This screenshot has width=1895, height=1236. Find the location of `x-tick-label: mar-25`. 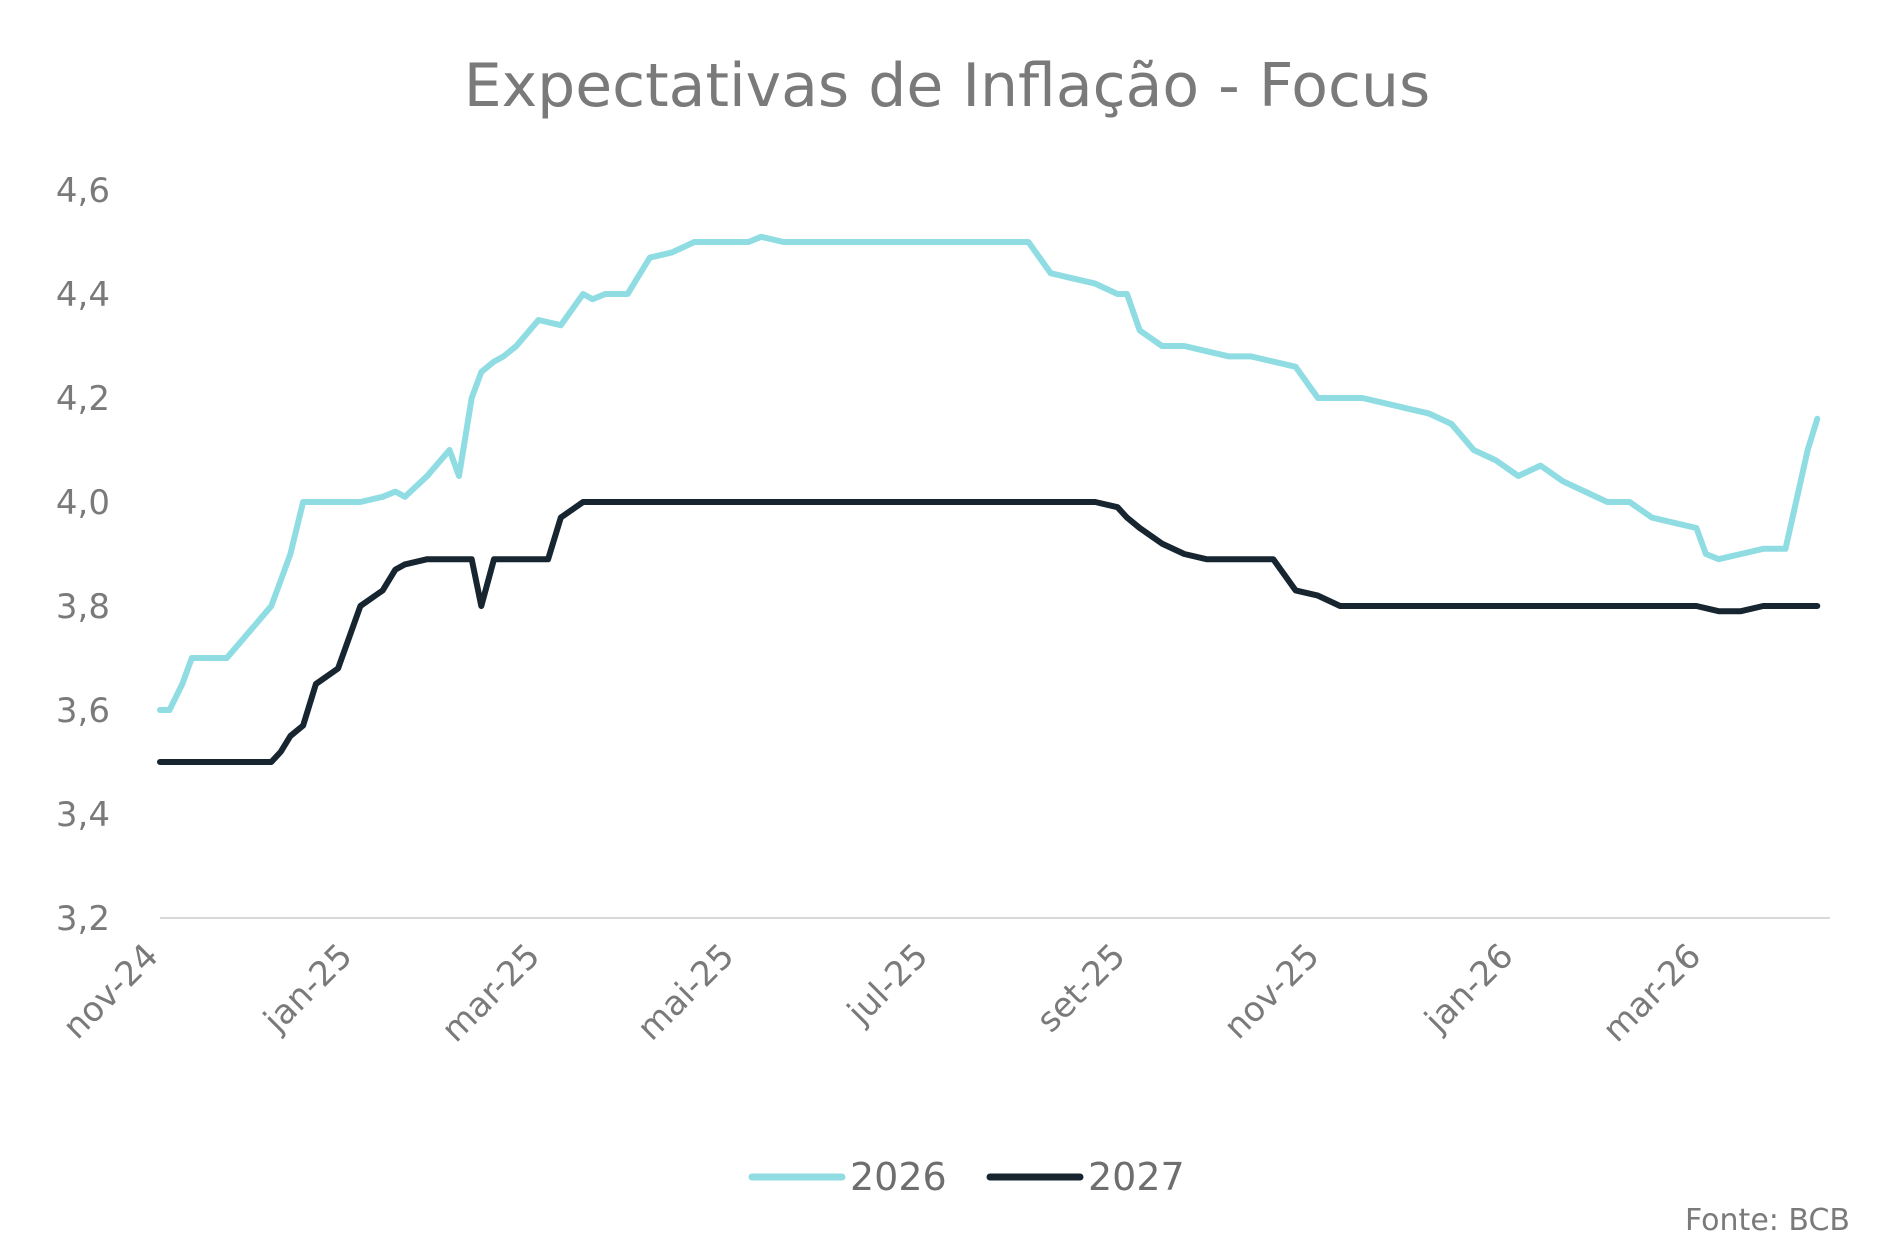

x-tick-label: mar-25 is located at coordinates (491, 993).